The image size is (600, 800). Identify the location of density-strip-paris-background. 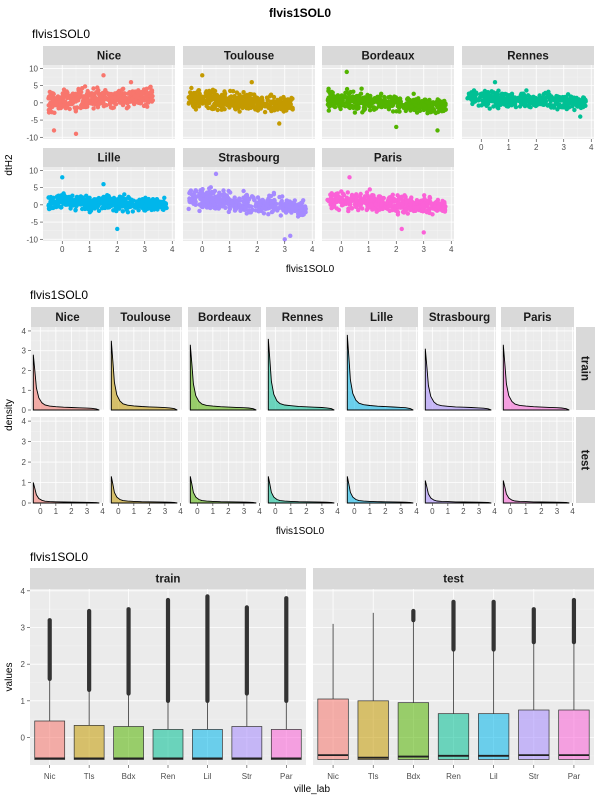
(537, 317).